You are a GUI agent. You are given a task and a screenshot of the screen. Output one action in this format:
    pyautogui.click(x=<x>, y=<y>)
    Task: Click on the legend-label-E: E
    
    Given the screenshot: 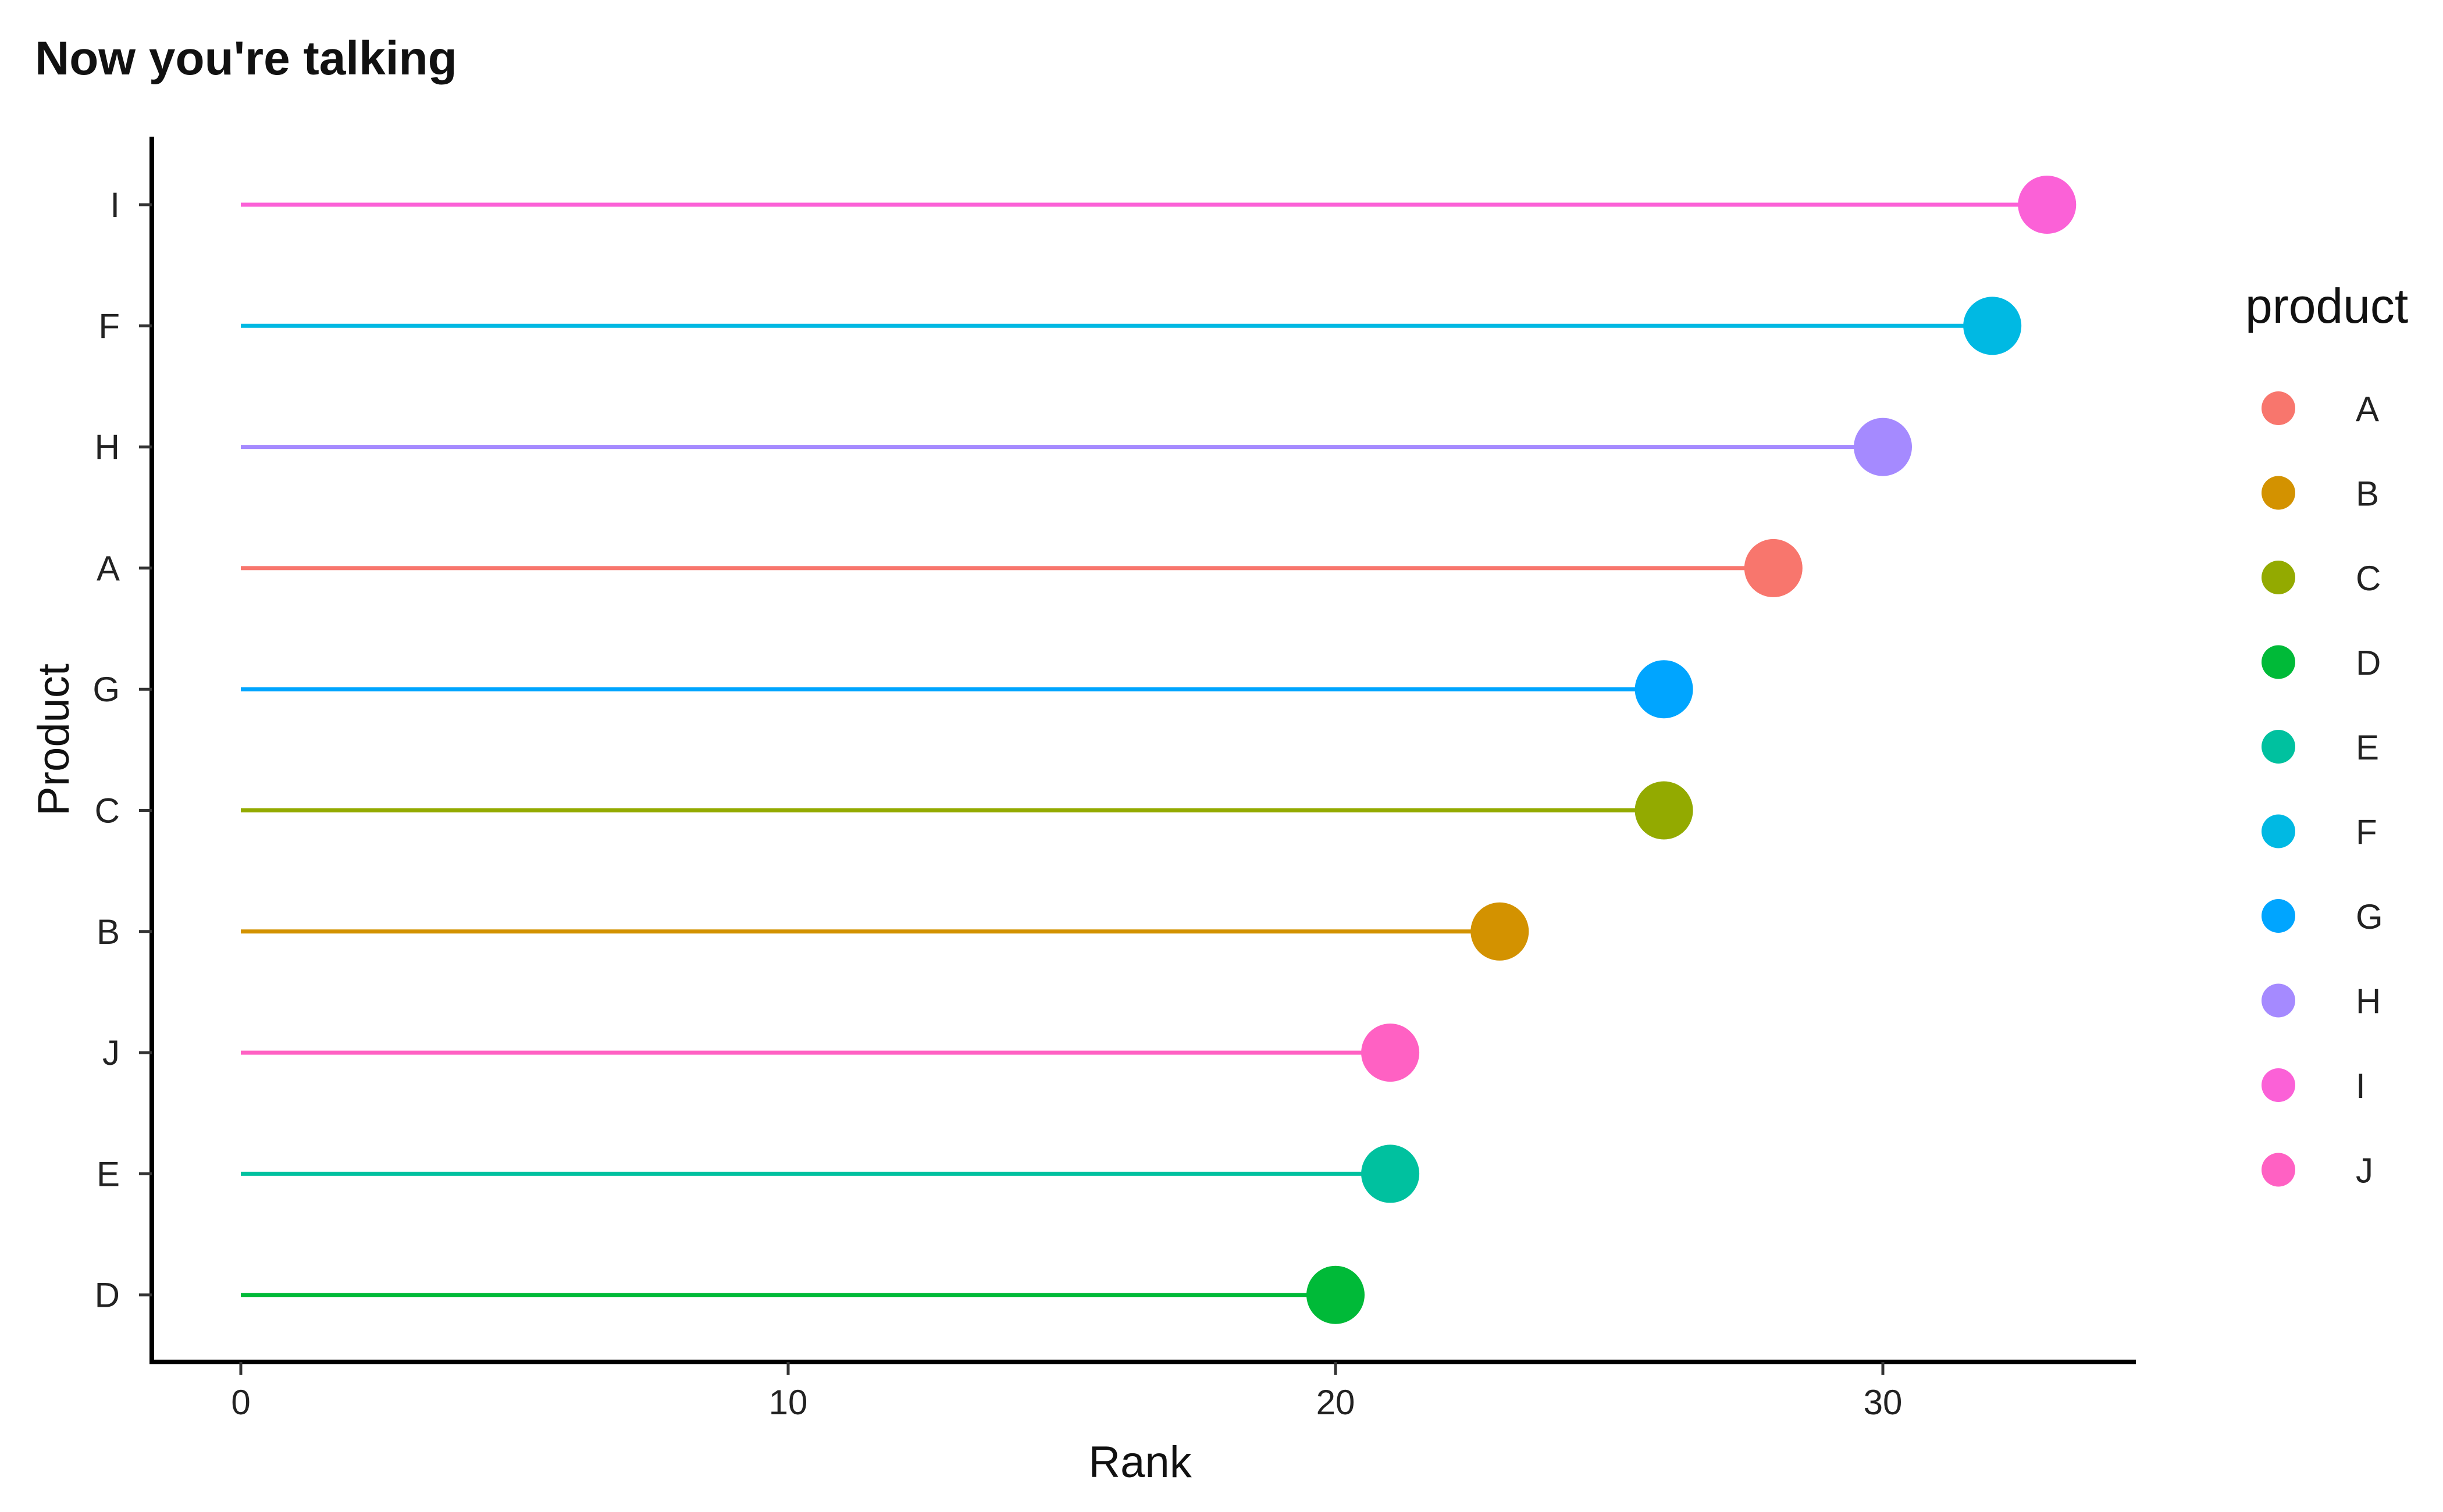 What is the action you would take?
    pyautogui.click(x=2367, y=747)
    